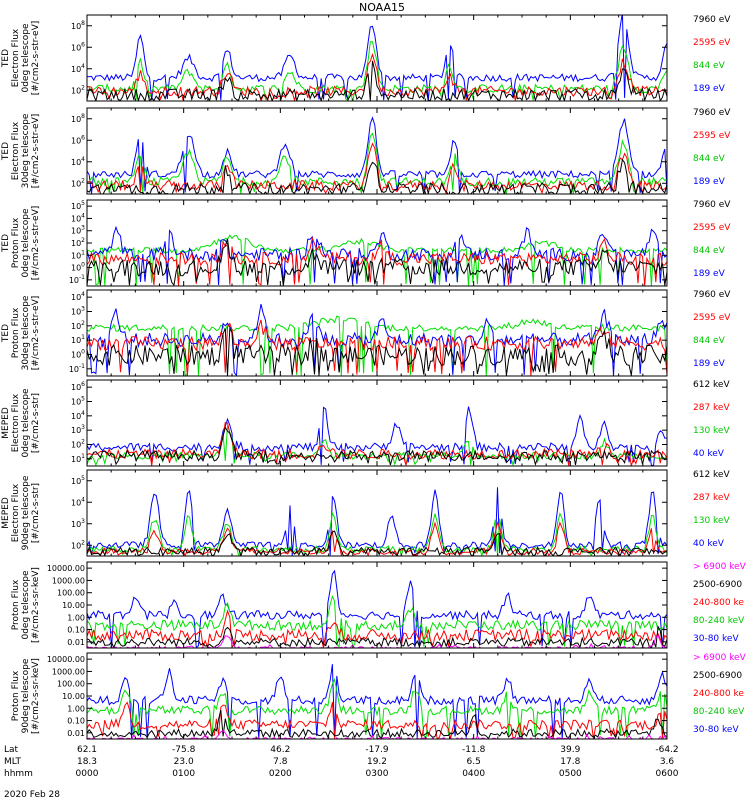 The height and width of the screenshot is (800, 750). I want to click on y-tick-label: 0.01, so click(76, 642).